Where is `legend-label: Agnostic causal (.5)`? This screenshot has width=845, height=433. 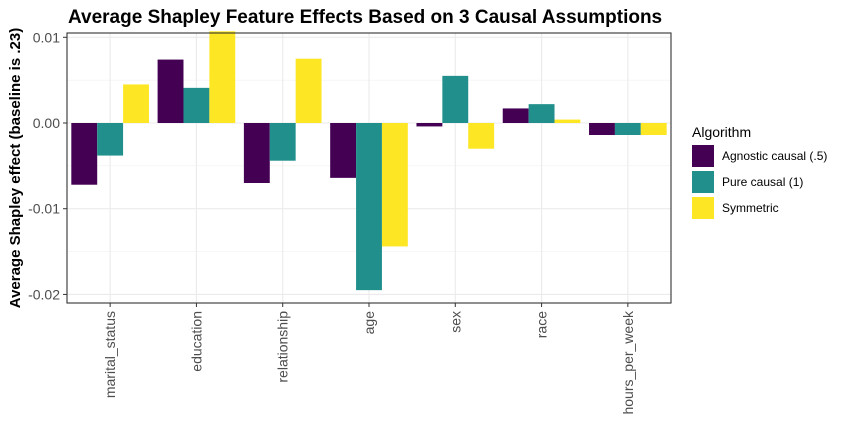 legend-label: Agnostic causal (.5) is located at coordinates (774, 156).